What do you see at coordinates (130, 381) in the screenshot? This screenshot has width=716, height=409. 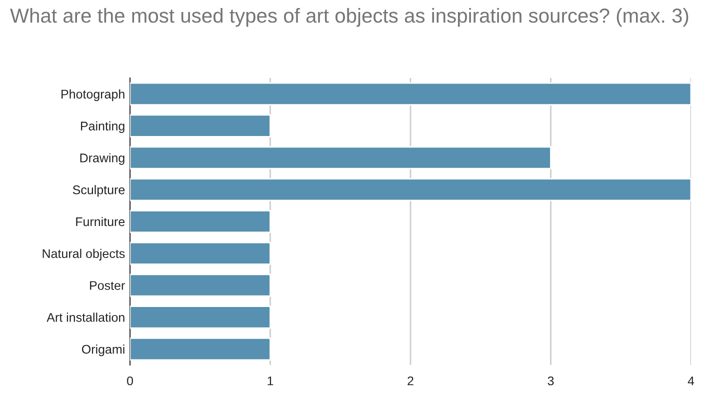 I see `x-tick-label: 0` at bounding box center [130, 381].